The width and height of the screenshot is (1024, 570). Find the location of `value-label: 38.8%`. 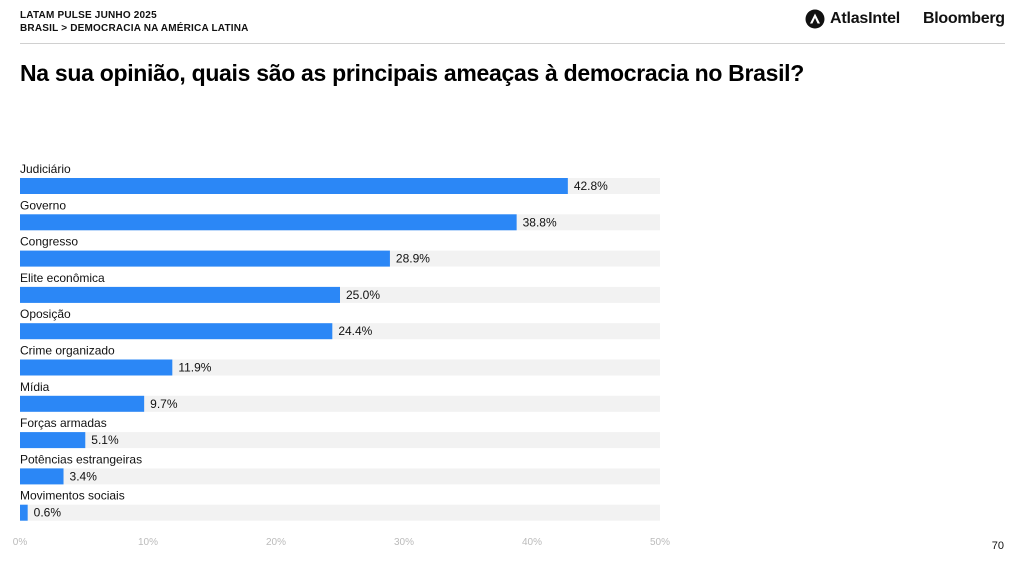

value-label: 38.8% is located at coordinates (540, 222).